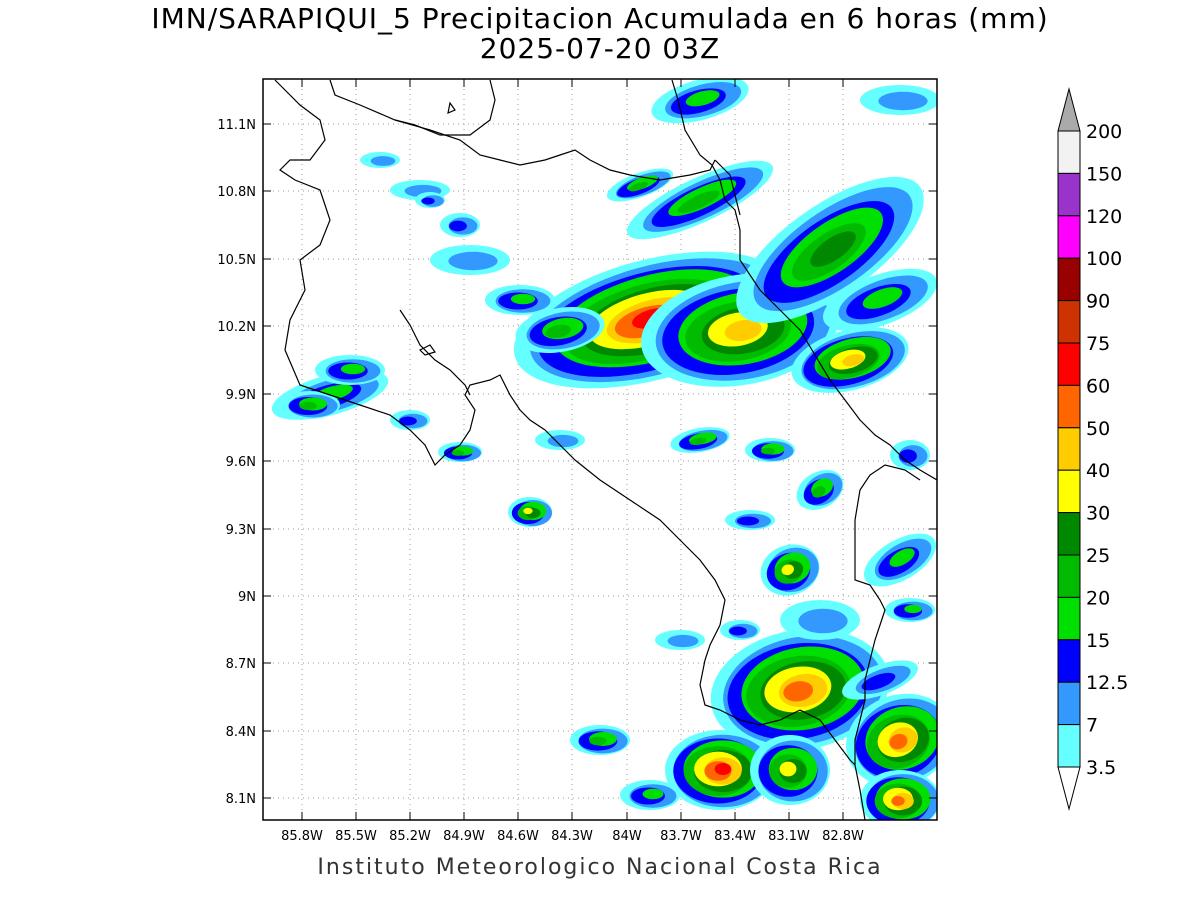 This screenshot has width=1200, height=900. What do you see at coordinates (1107, 683) in the screenshot?
I see `colorbar-label: 12.5` at bounding box center [1107, 683].